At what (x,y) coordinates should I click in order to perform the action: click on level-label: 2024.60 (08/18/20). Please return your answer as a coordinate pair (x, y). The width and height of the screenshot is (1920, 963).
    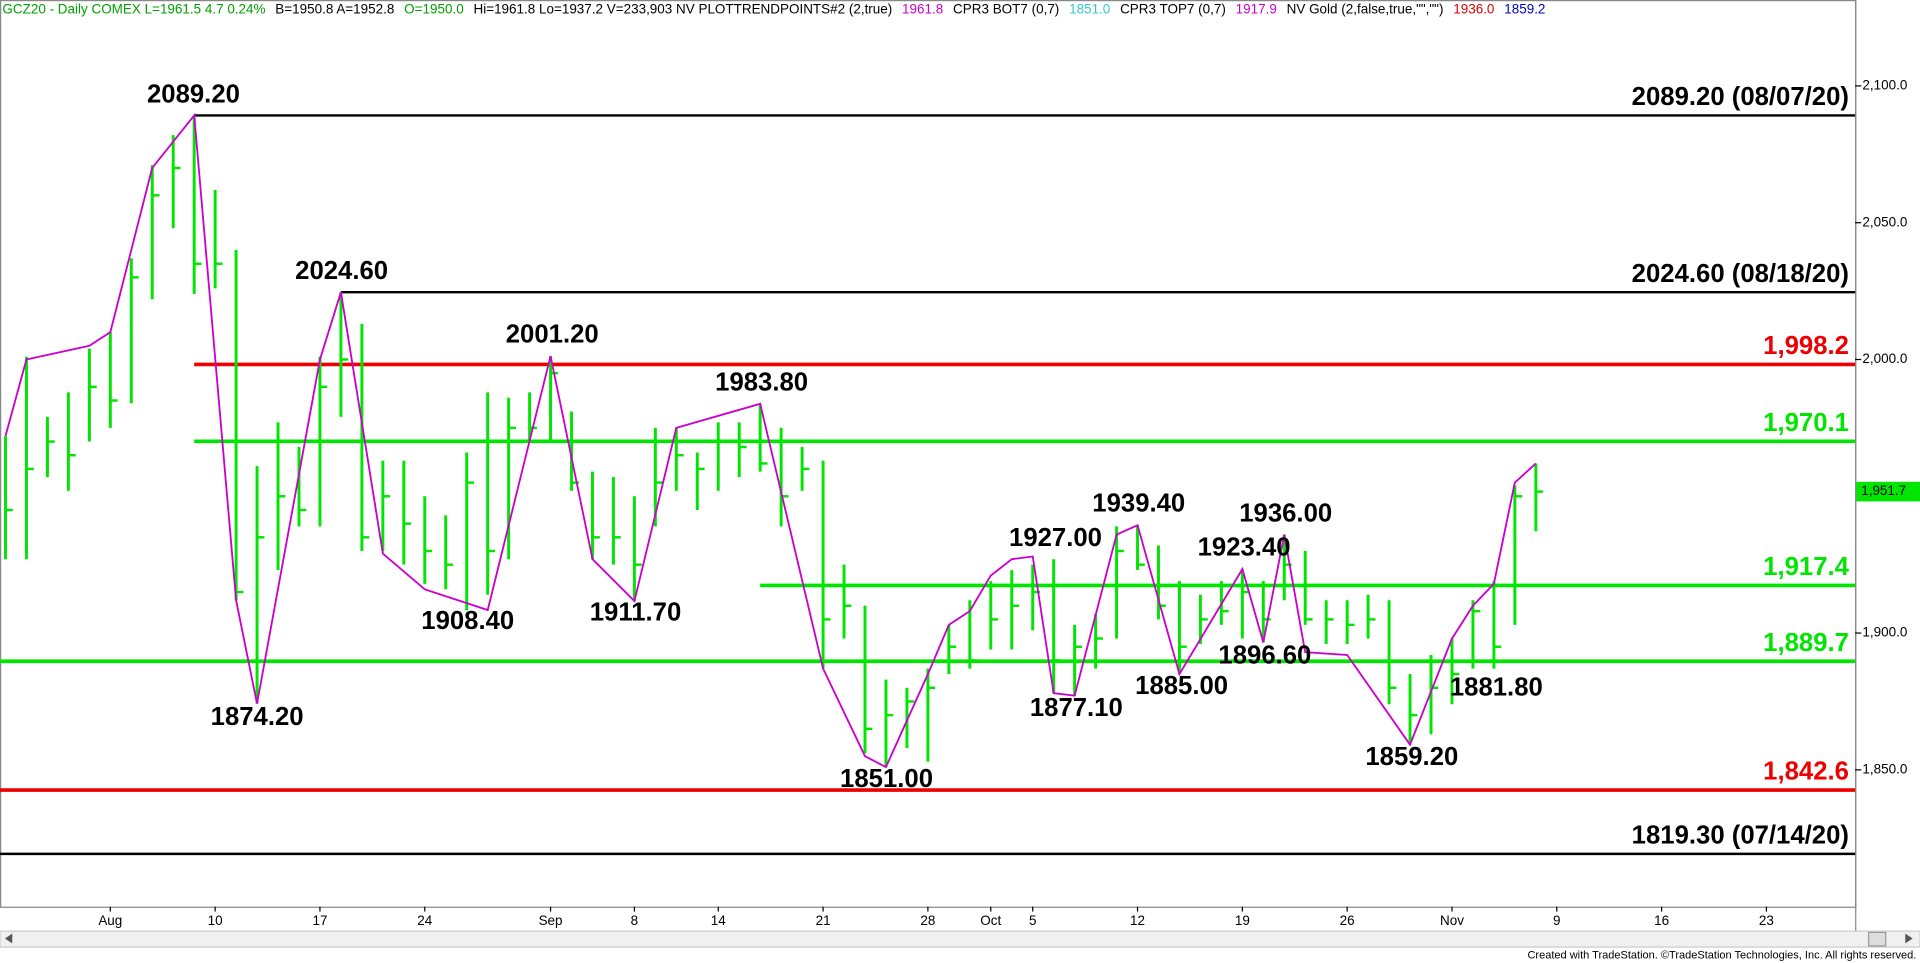
    Looking at the image, I should click on (1740, 274).